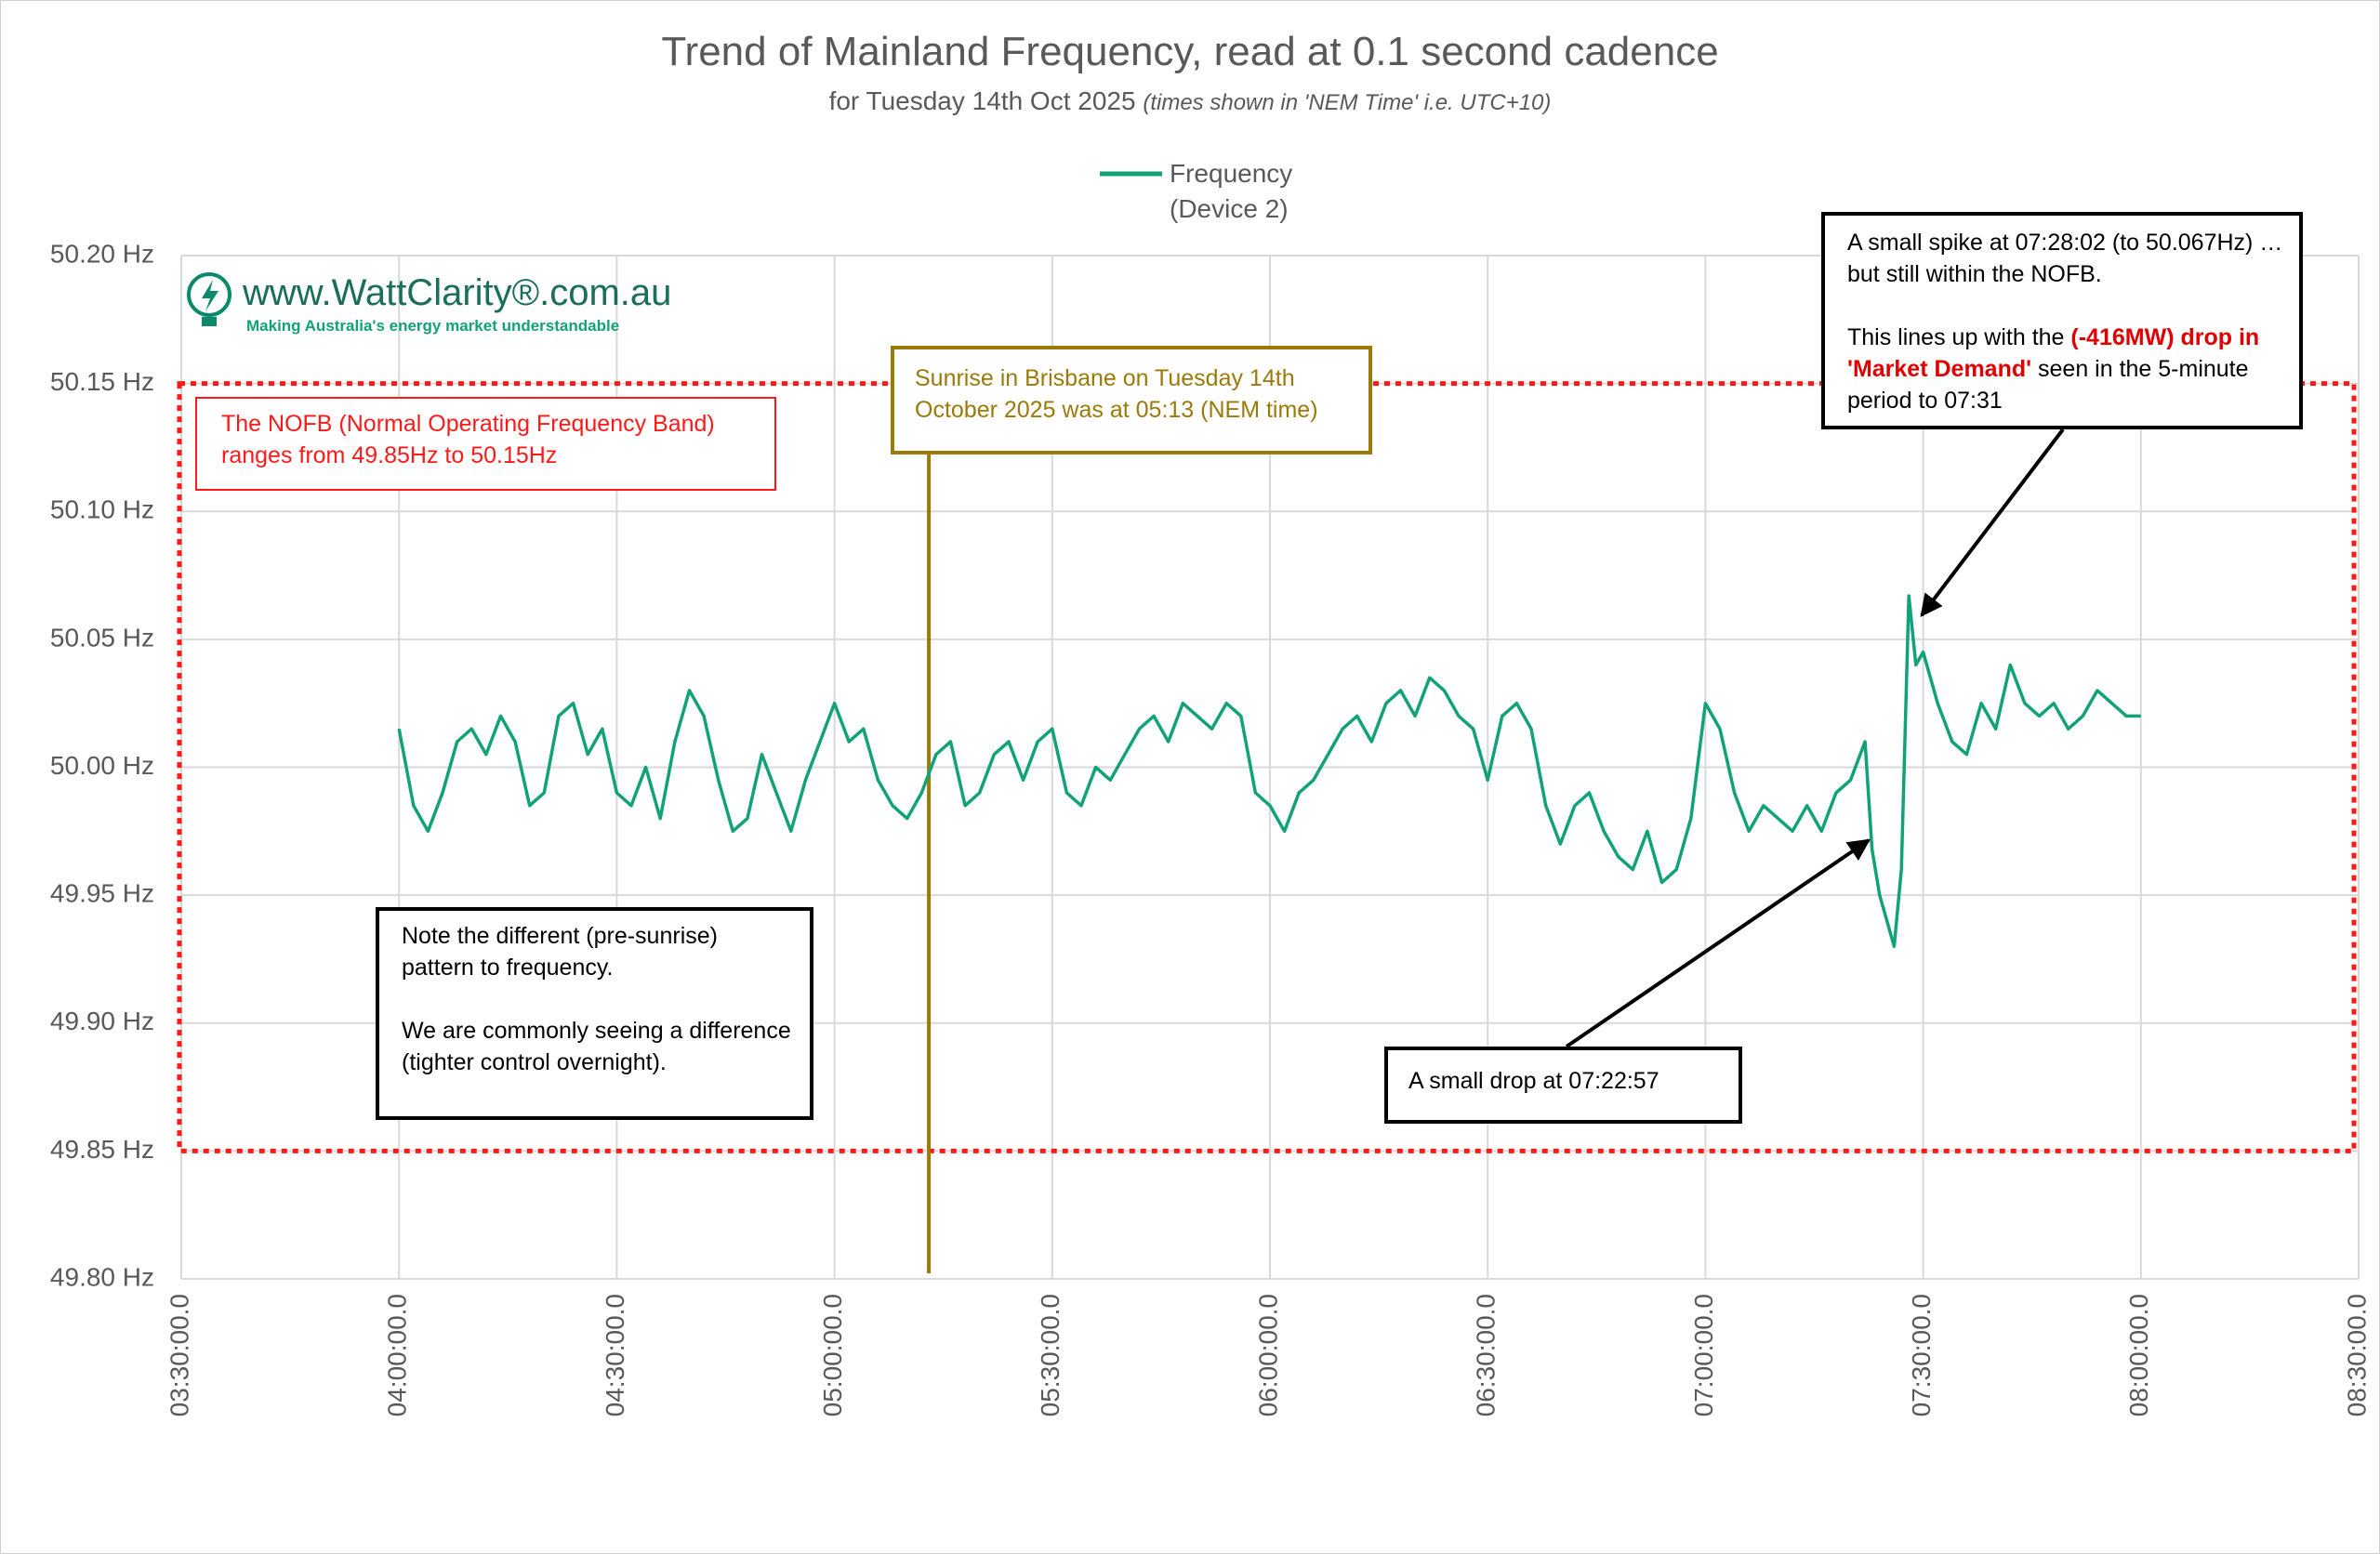 The width and height of the screenshot is (2380, 1554). Describe the element at coordinates (102, 1021) in the screenshot. I see `y-tick-label: 49.90 Hz` at that location.